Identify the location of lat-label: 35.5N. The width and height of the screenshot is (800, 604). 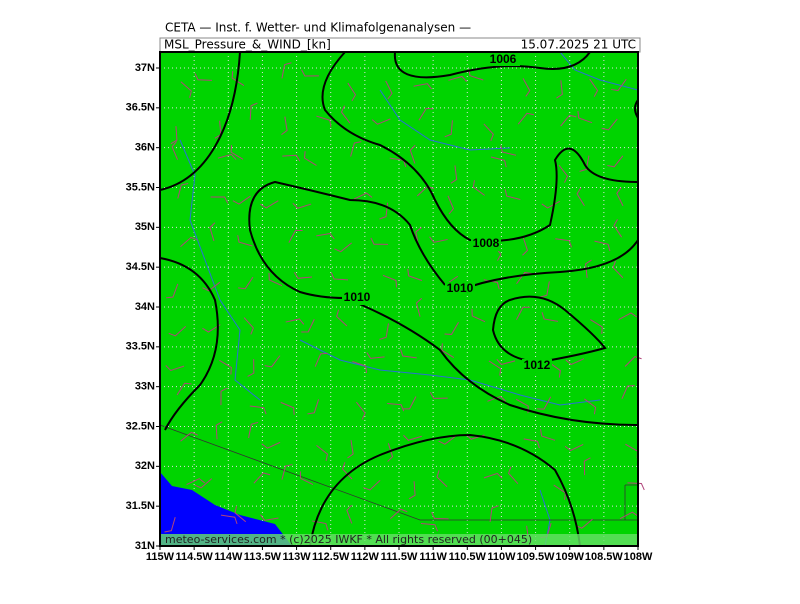
(140, 187).